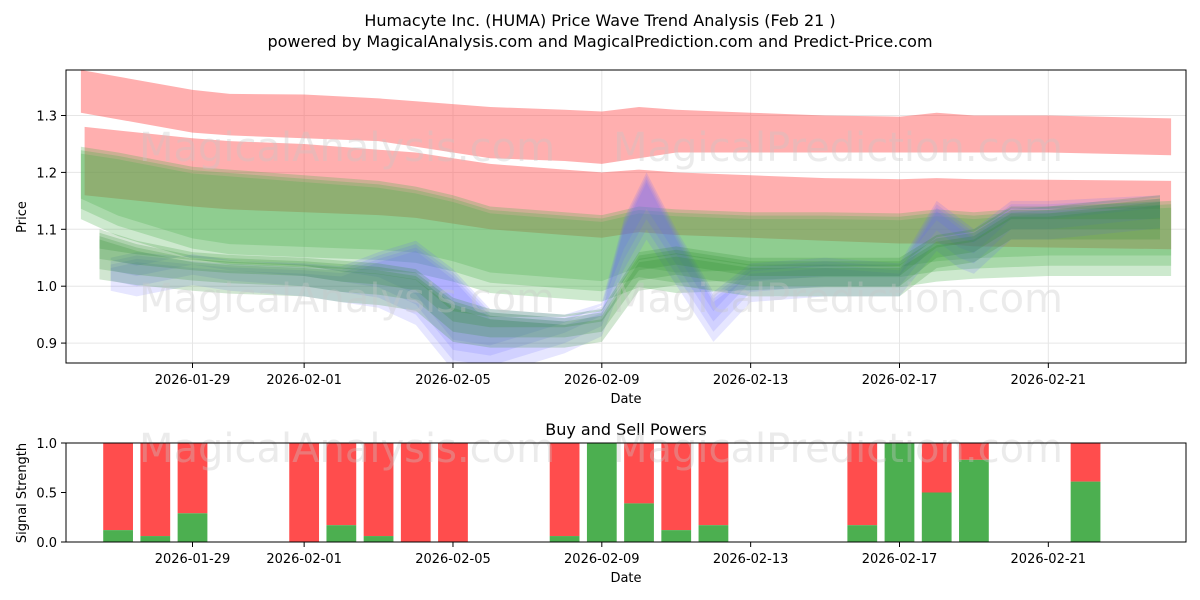  I want to click on price-x-tick-label: 2026-02-17, so click(900, 380).